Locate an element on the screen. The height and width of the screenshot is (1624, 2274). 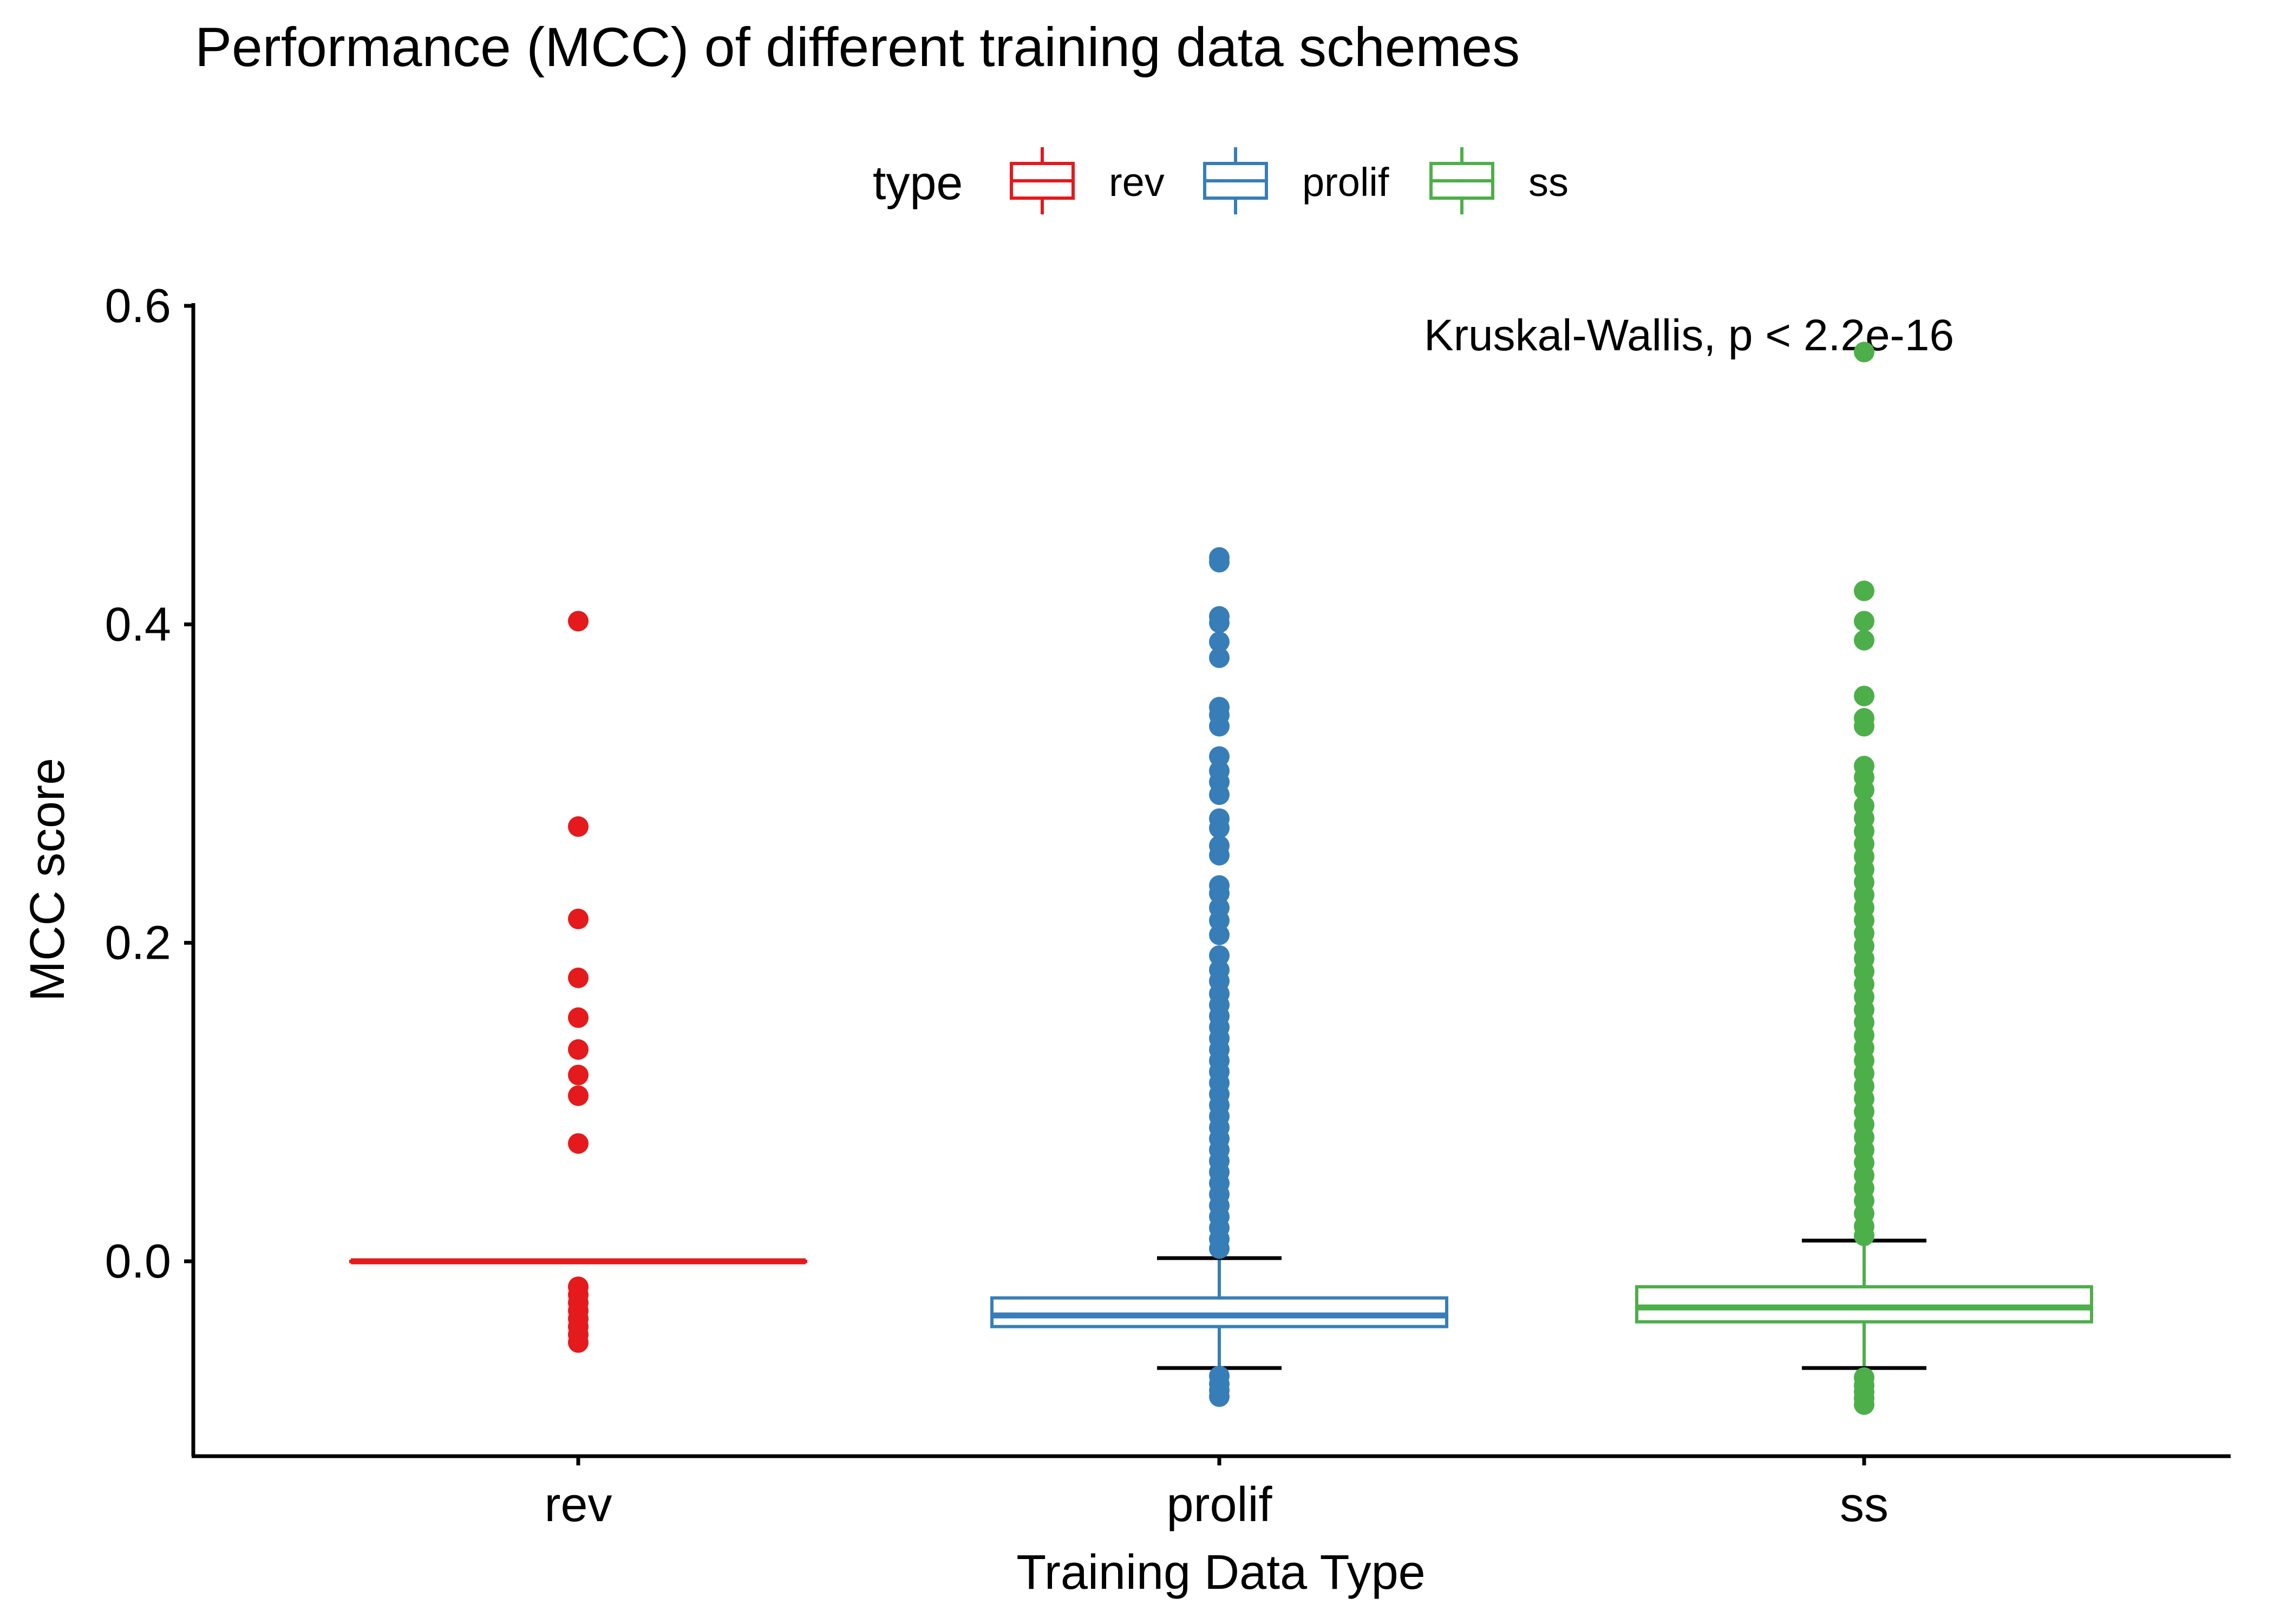
boxplot-prolif is located at coordinates (1219, 977).